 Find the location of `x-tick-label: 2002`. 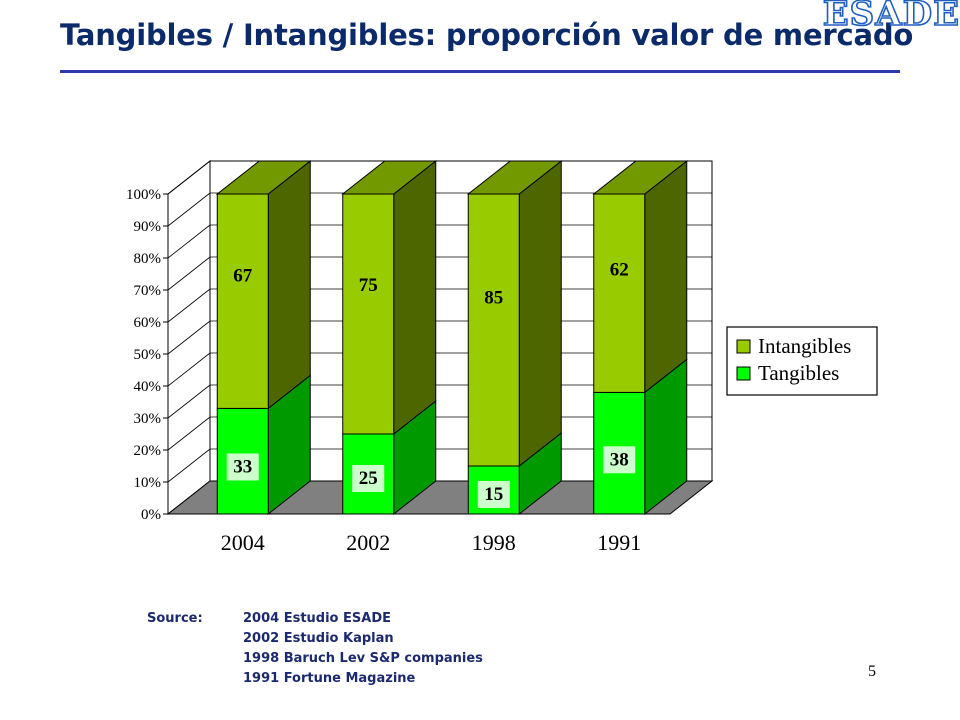

x-tick-label: 2002 is located at coordinates (368, 542).